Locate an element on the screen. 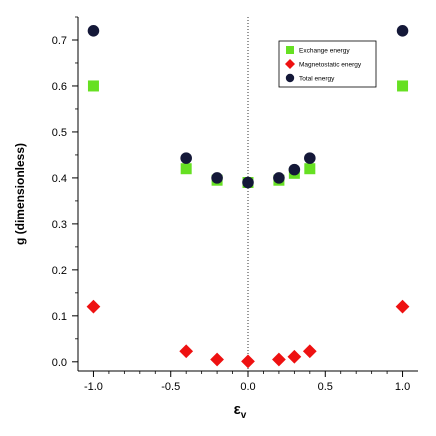 The image size is (436, 436). x-tick-label: 1.0 is located at coordinates (402, 387).